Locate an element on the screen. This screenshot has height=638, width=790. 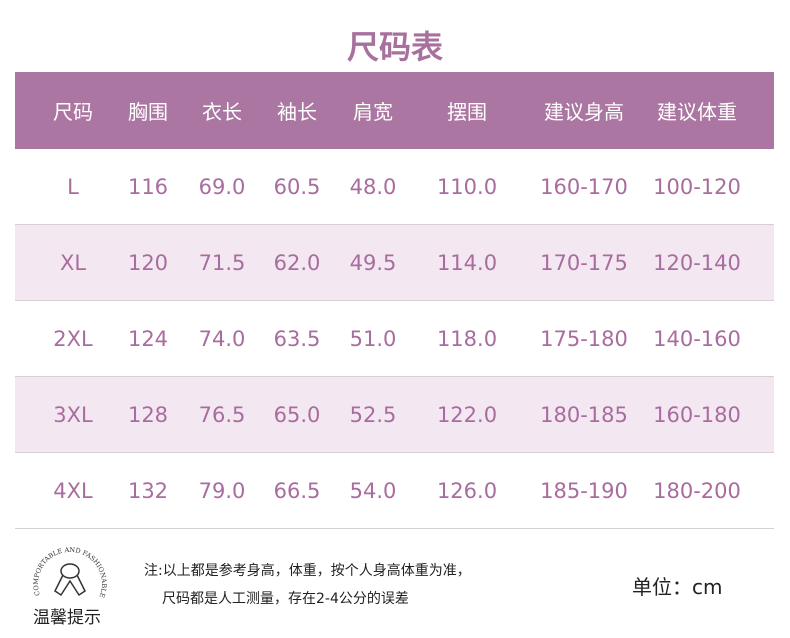
table-cell: 66.5 is located at coordinates (297, 490).